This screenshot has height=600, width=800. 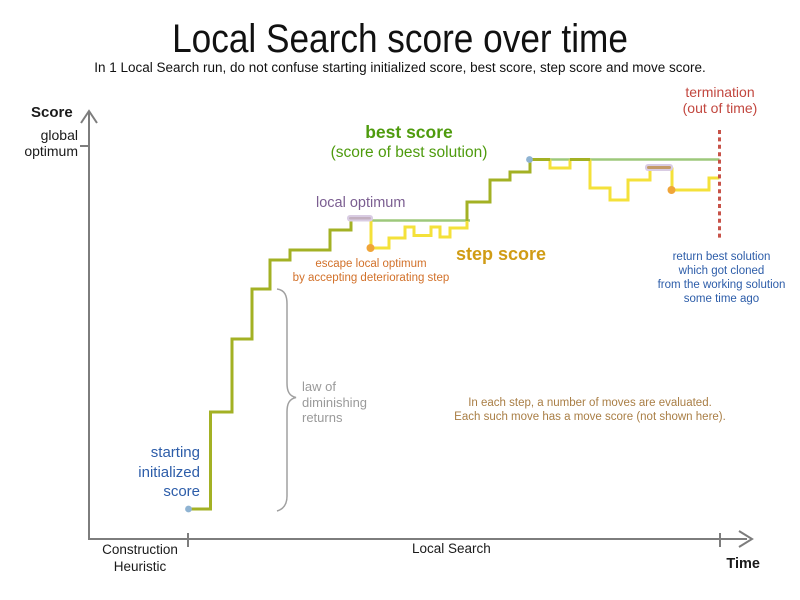 I want to click on global-optimum-label: global optimum, so click(x=51, y=143).